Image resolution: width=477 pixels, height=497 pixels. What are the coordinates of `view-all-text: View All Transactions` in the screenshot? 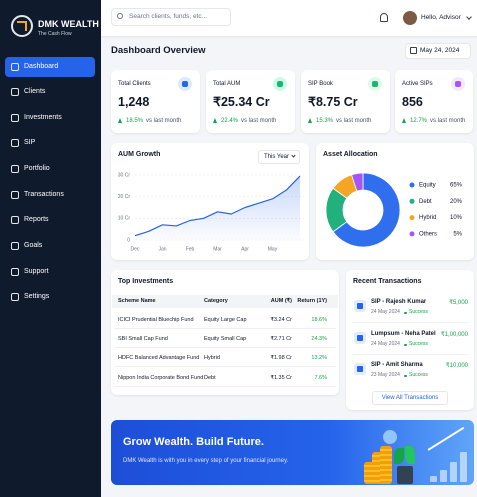 It's located at (410, 398).